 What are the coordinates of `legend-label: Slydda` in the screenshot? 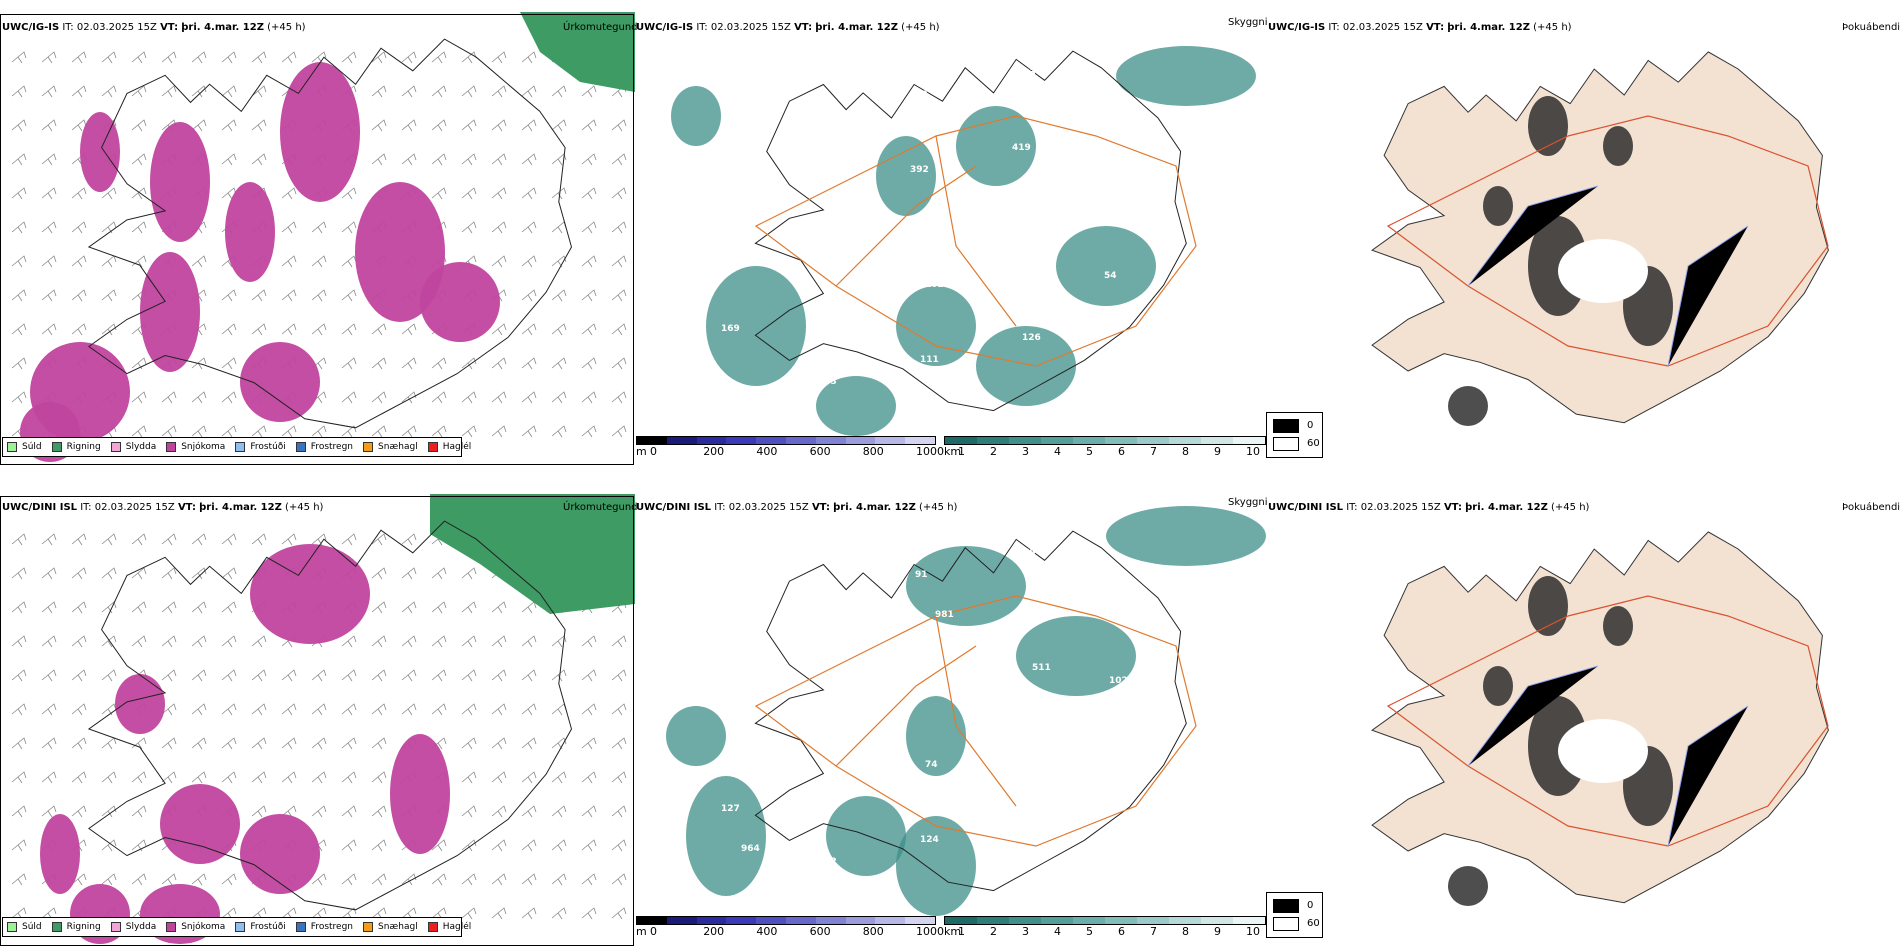 It's located at (141, 927).